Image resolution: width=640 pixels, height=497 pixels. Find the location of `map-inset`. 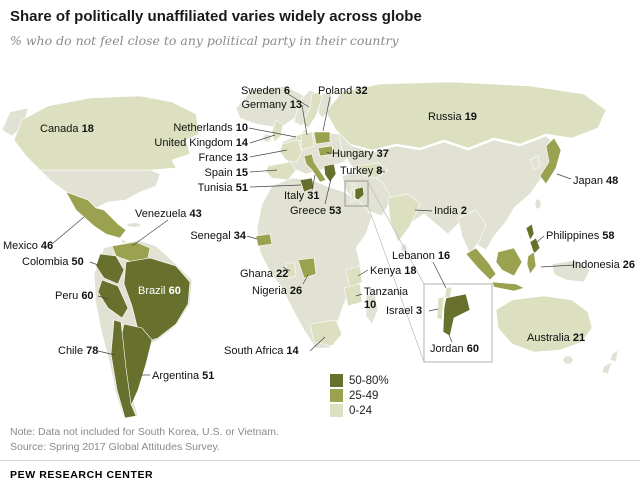

map-inset is located at coordinates (458, 323).